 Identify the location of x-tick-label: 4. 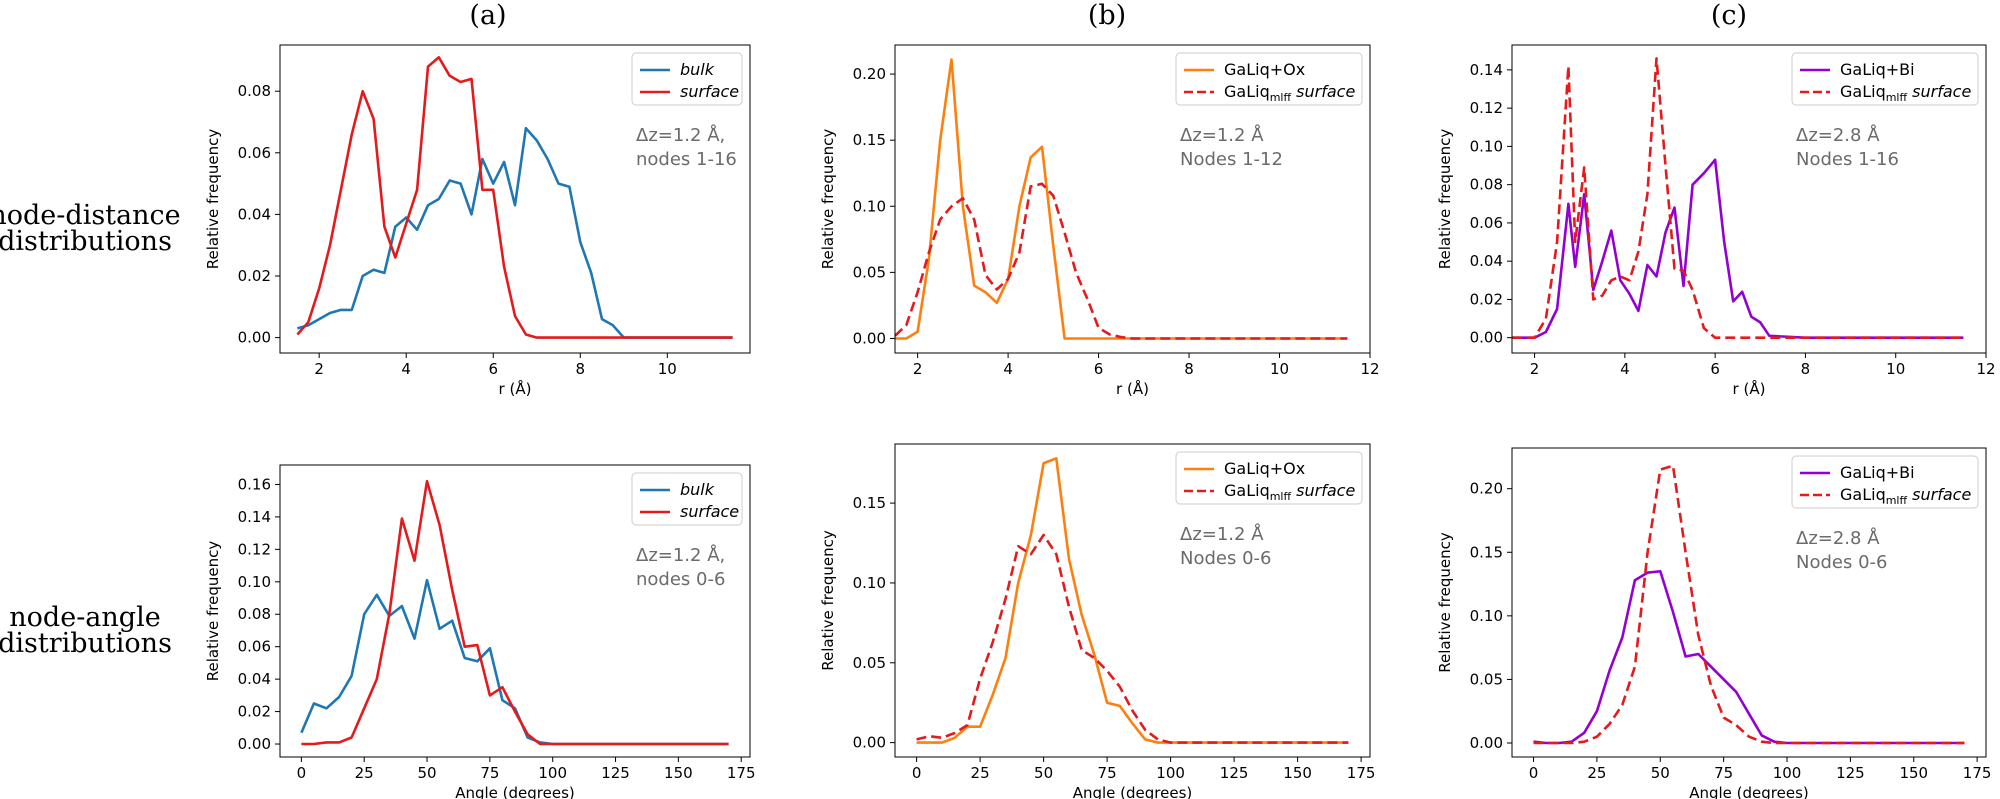
(406, 369).